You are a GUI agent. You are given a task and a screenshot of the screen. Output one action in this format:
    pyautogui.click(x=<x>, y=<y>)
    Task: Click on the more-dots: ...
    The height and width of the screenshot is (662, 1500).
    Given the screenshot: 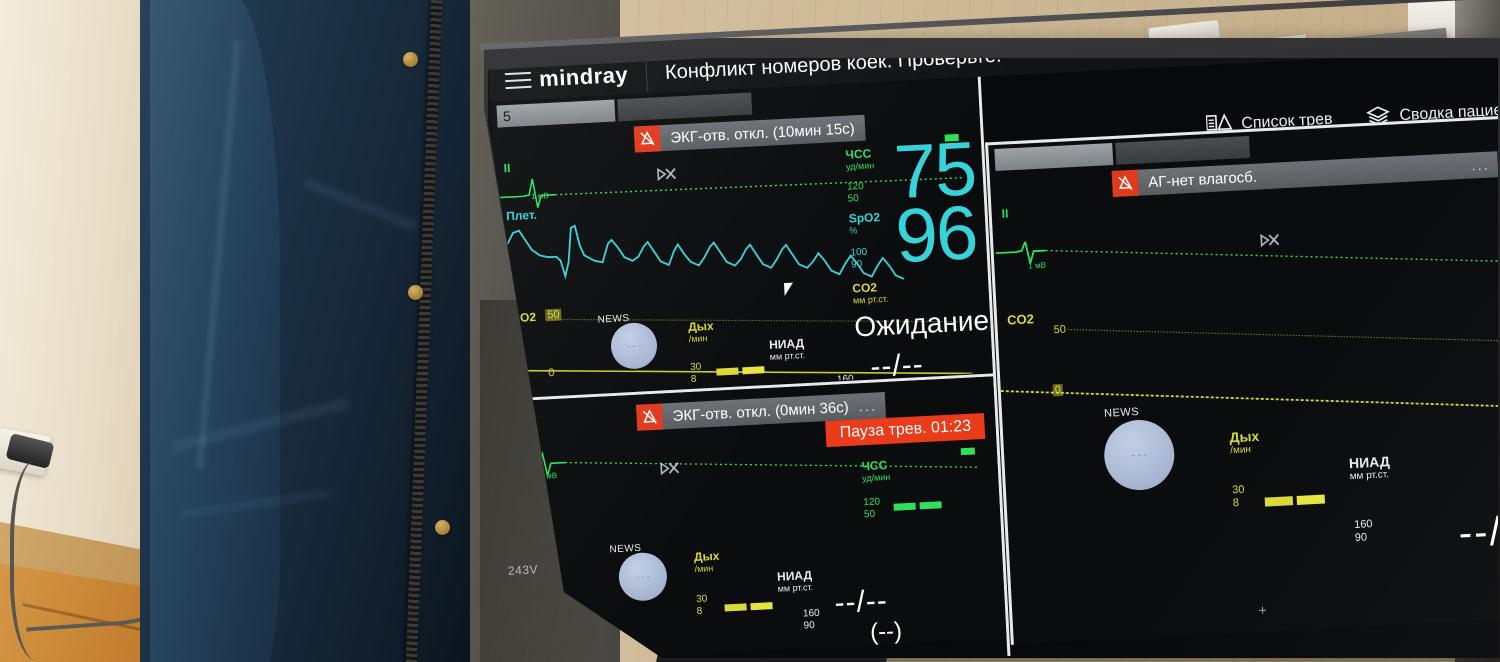 What is the action you would take?
    pyautogui.click(x=868, y=405)
    